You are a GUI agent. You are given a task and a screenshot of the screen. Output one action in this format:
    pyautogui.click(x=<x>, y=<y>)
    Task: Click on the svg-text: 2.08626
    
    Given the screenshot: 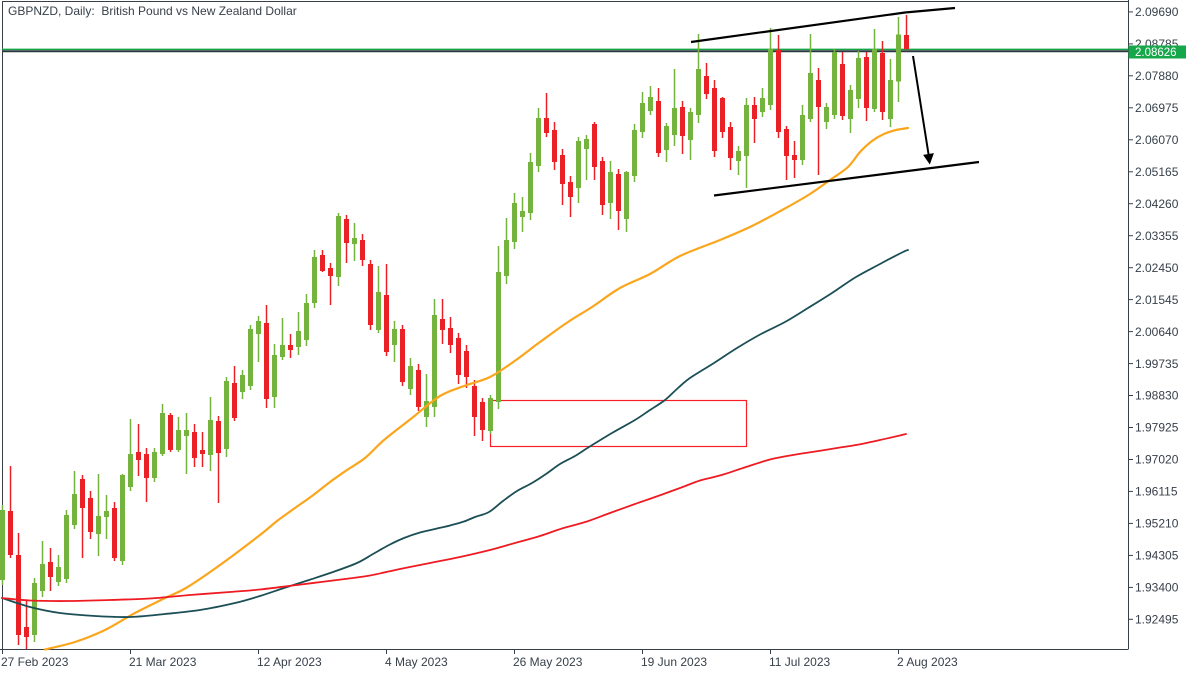 What is the action you would take?
    pyautogui.click(x=1156, y=53)
    